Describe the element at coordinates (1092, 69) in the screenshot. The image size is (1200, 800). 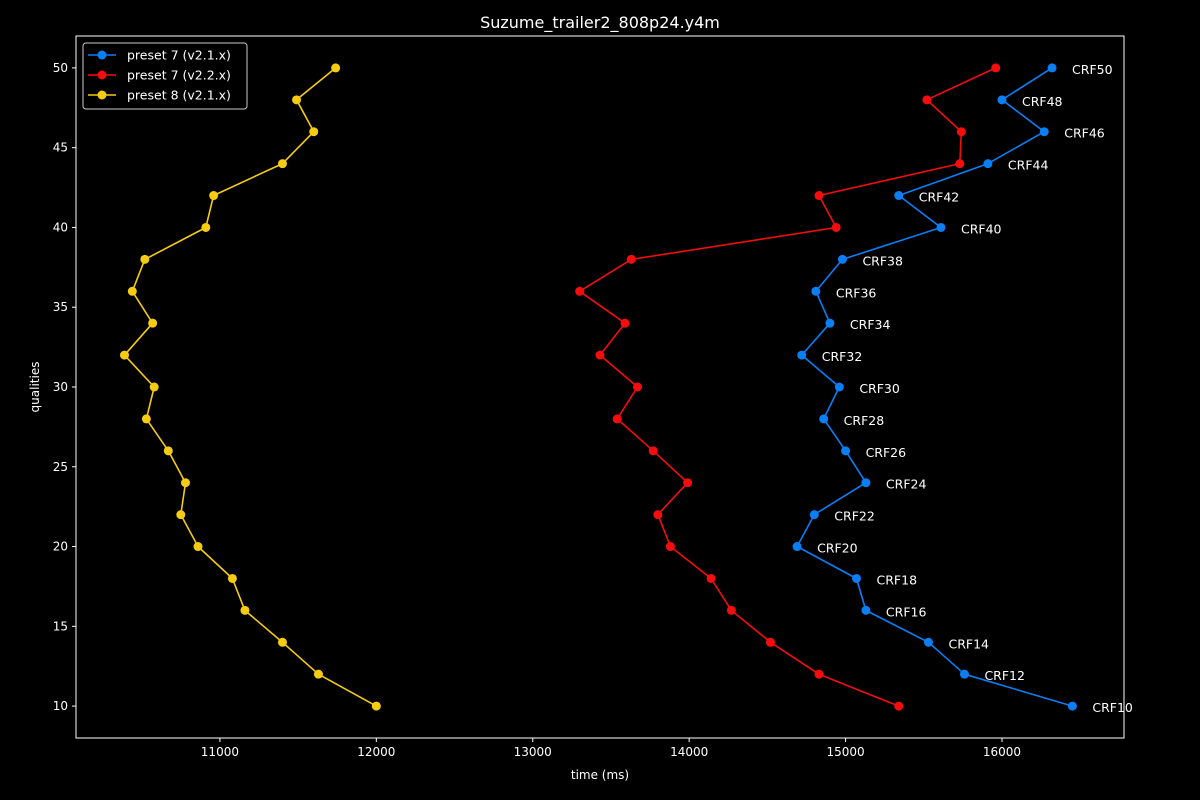
I see `crf-label: CRF50` at that location.